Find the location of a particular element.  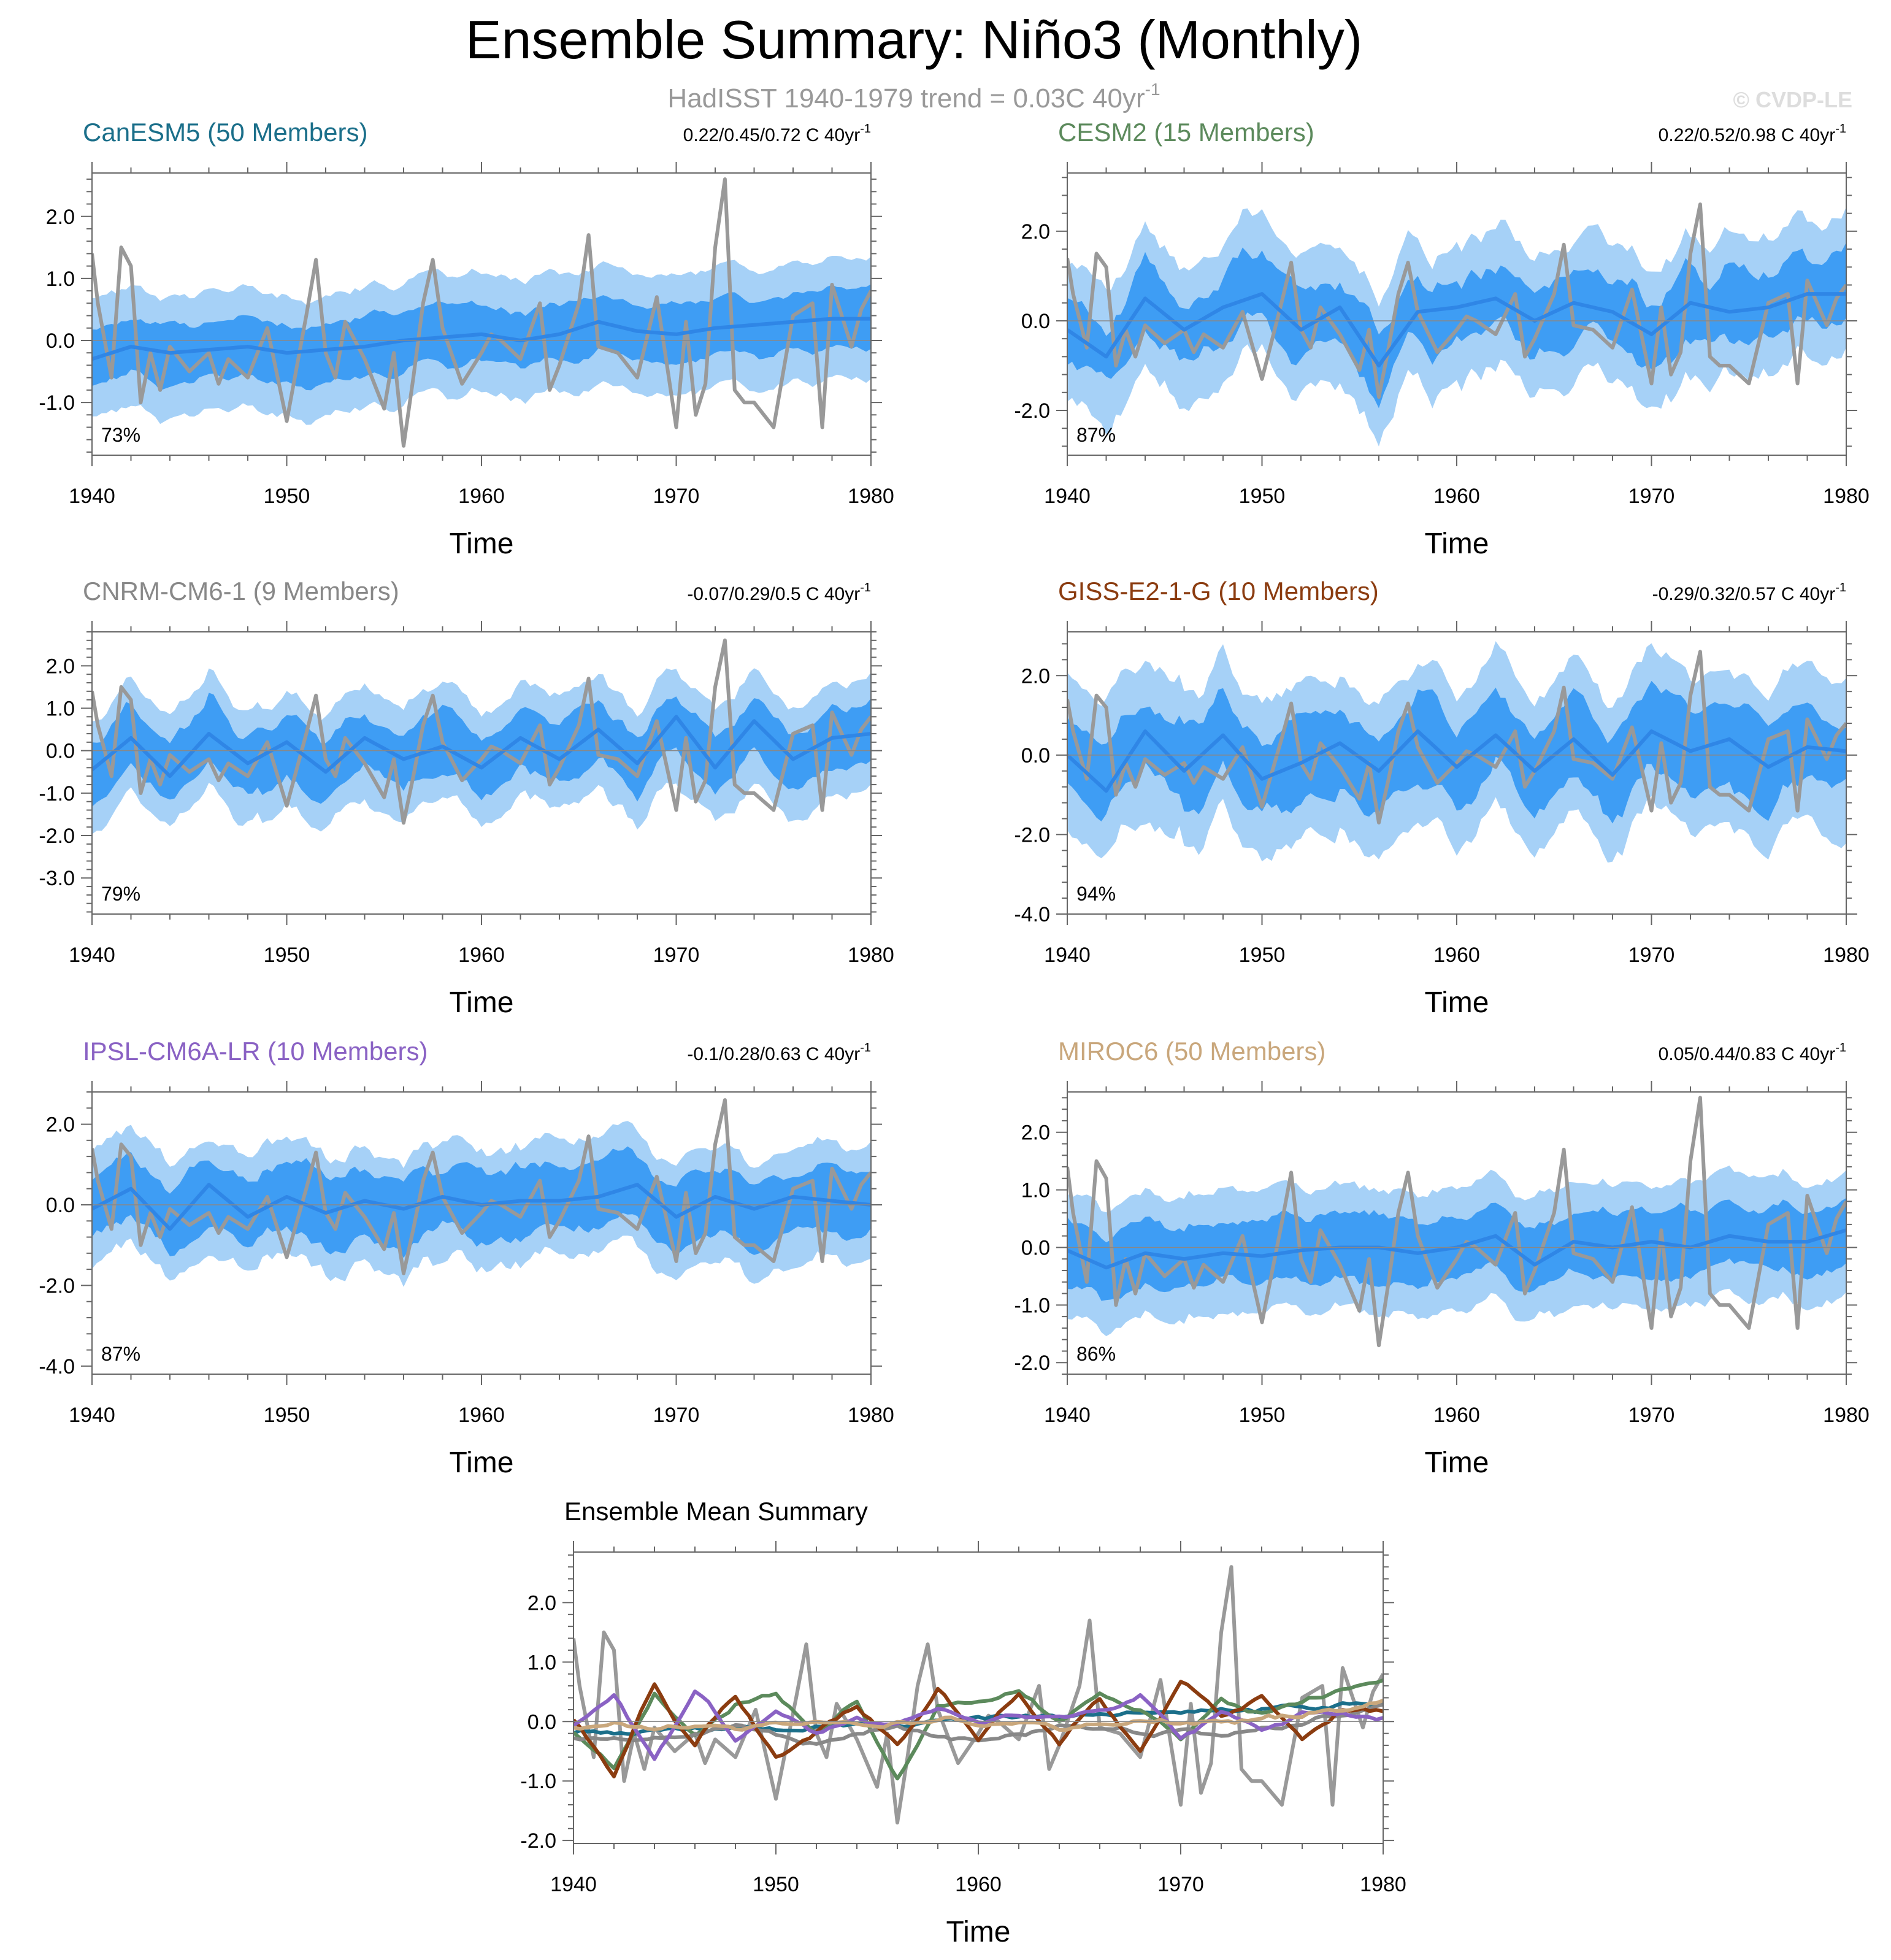

trend-label: 0.22/0.52/0.98 C 40yr-1 is located at coordinates (1753, 133).